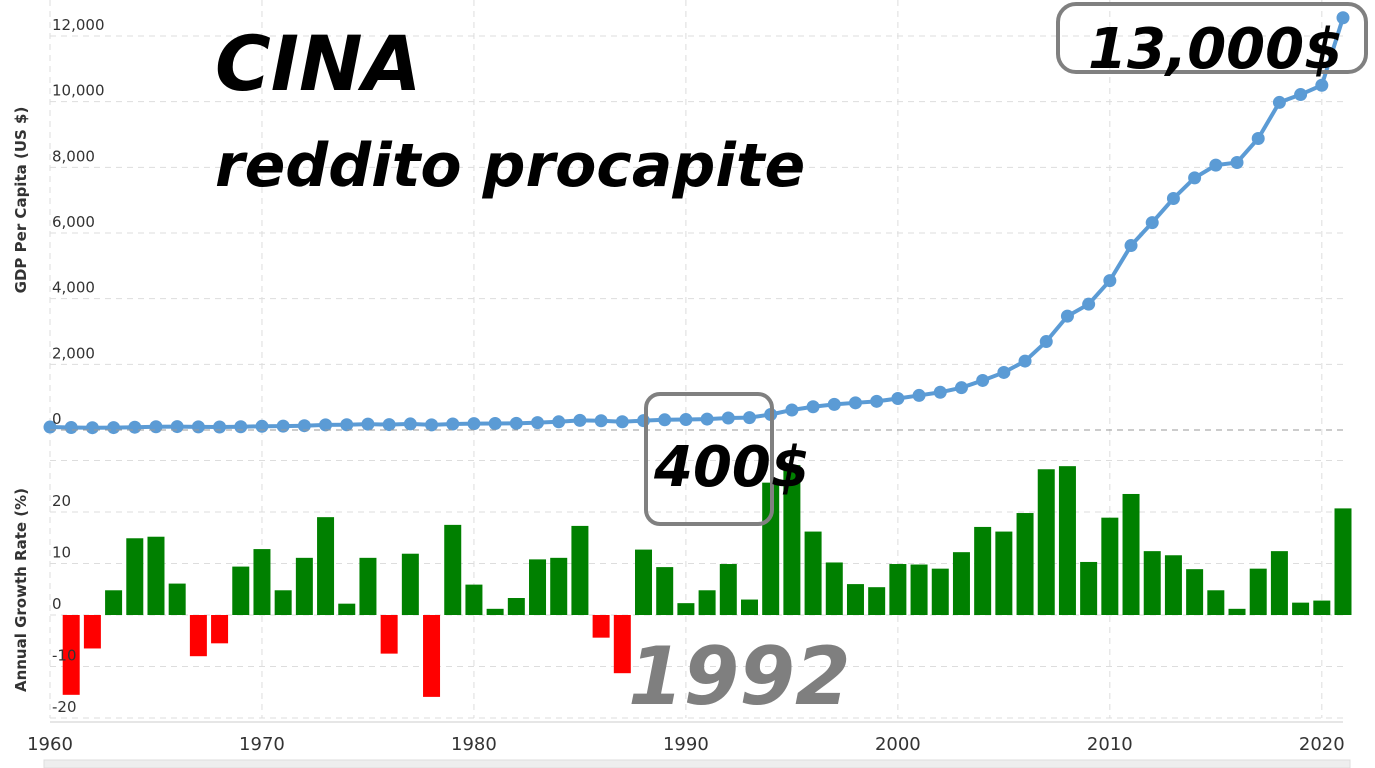 The width and height of the screenshot is (1375, 768). I want to click on year-annotation: 1992, so click(739, 676).